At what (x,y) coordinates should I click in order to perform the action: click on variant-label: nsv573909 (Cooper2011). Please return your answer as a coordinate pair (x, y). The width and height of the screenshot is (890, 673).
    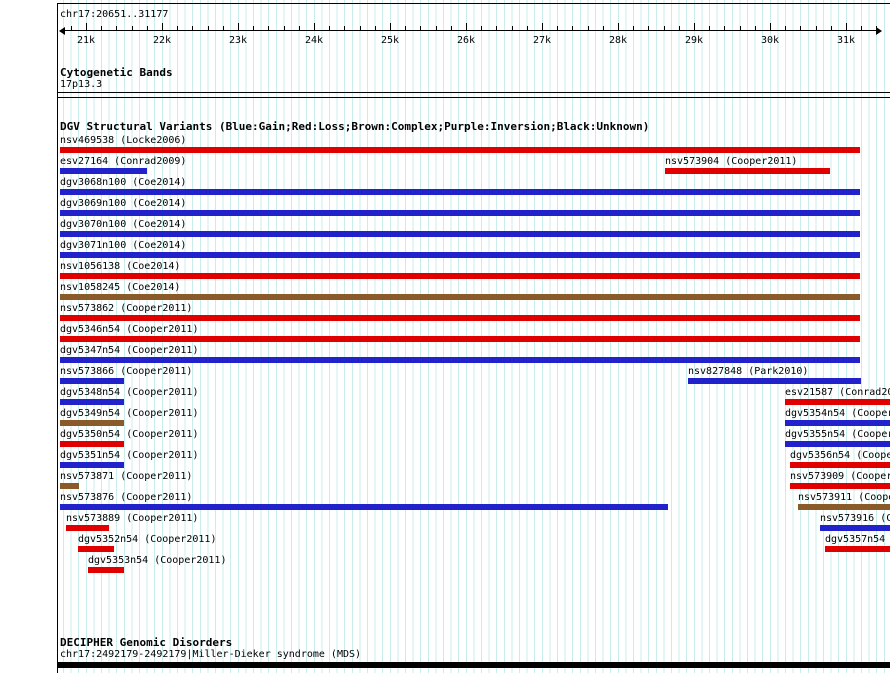
    Looking at the image, I should click on (840, 476).